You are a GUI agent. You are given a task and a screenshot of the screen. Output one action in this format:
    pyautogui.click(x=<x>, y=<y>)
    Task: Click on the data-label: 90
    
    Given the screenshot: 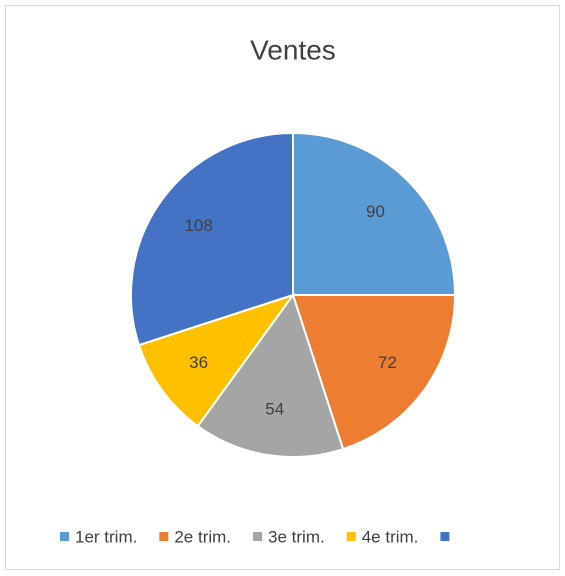 What is the action you would take?
    pyautogui.click(x=375, y=211)
    